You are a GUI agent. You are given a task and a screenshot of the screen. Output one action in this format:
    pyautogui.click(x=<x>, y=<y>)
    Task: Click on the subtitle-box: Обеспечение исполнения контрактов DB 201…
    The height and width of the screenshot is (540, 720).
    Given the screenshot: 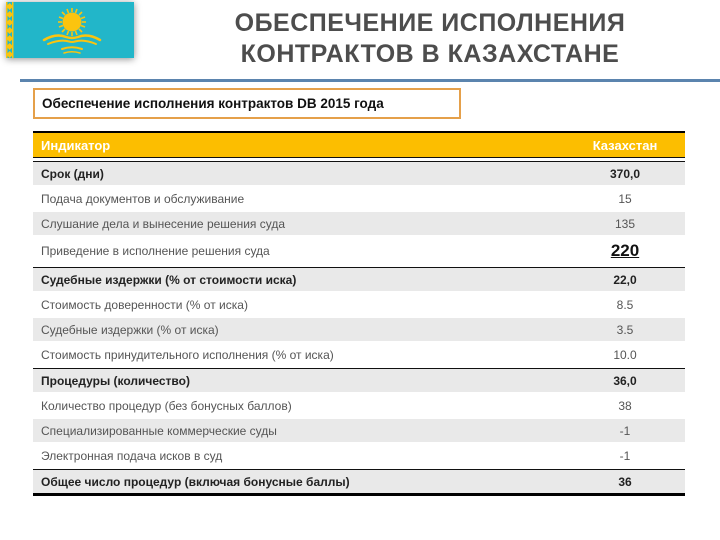 What is the action you would take?
    pyautogui.click(x=247, y=103)
    